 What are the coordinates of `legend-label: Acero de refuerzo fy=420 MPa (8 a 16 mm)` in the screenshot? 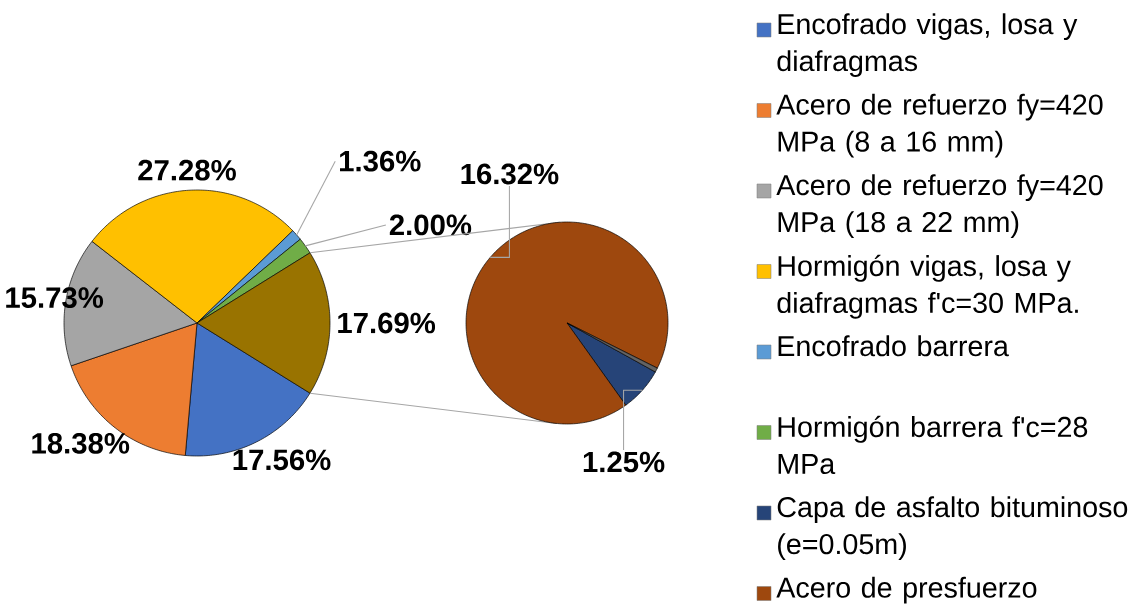 It's located at (939, 125).